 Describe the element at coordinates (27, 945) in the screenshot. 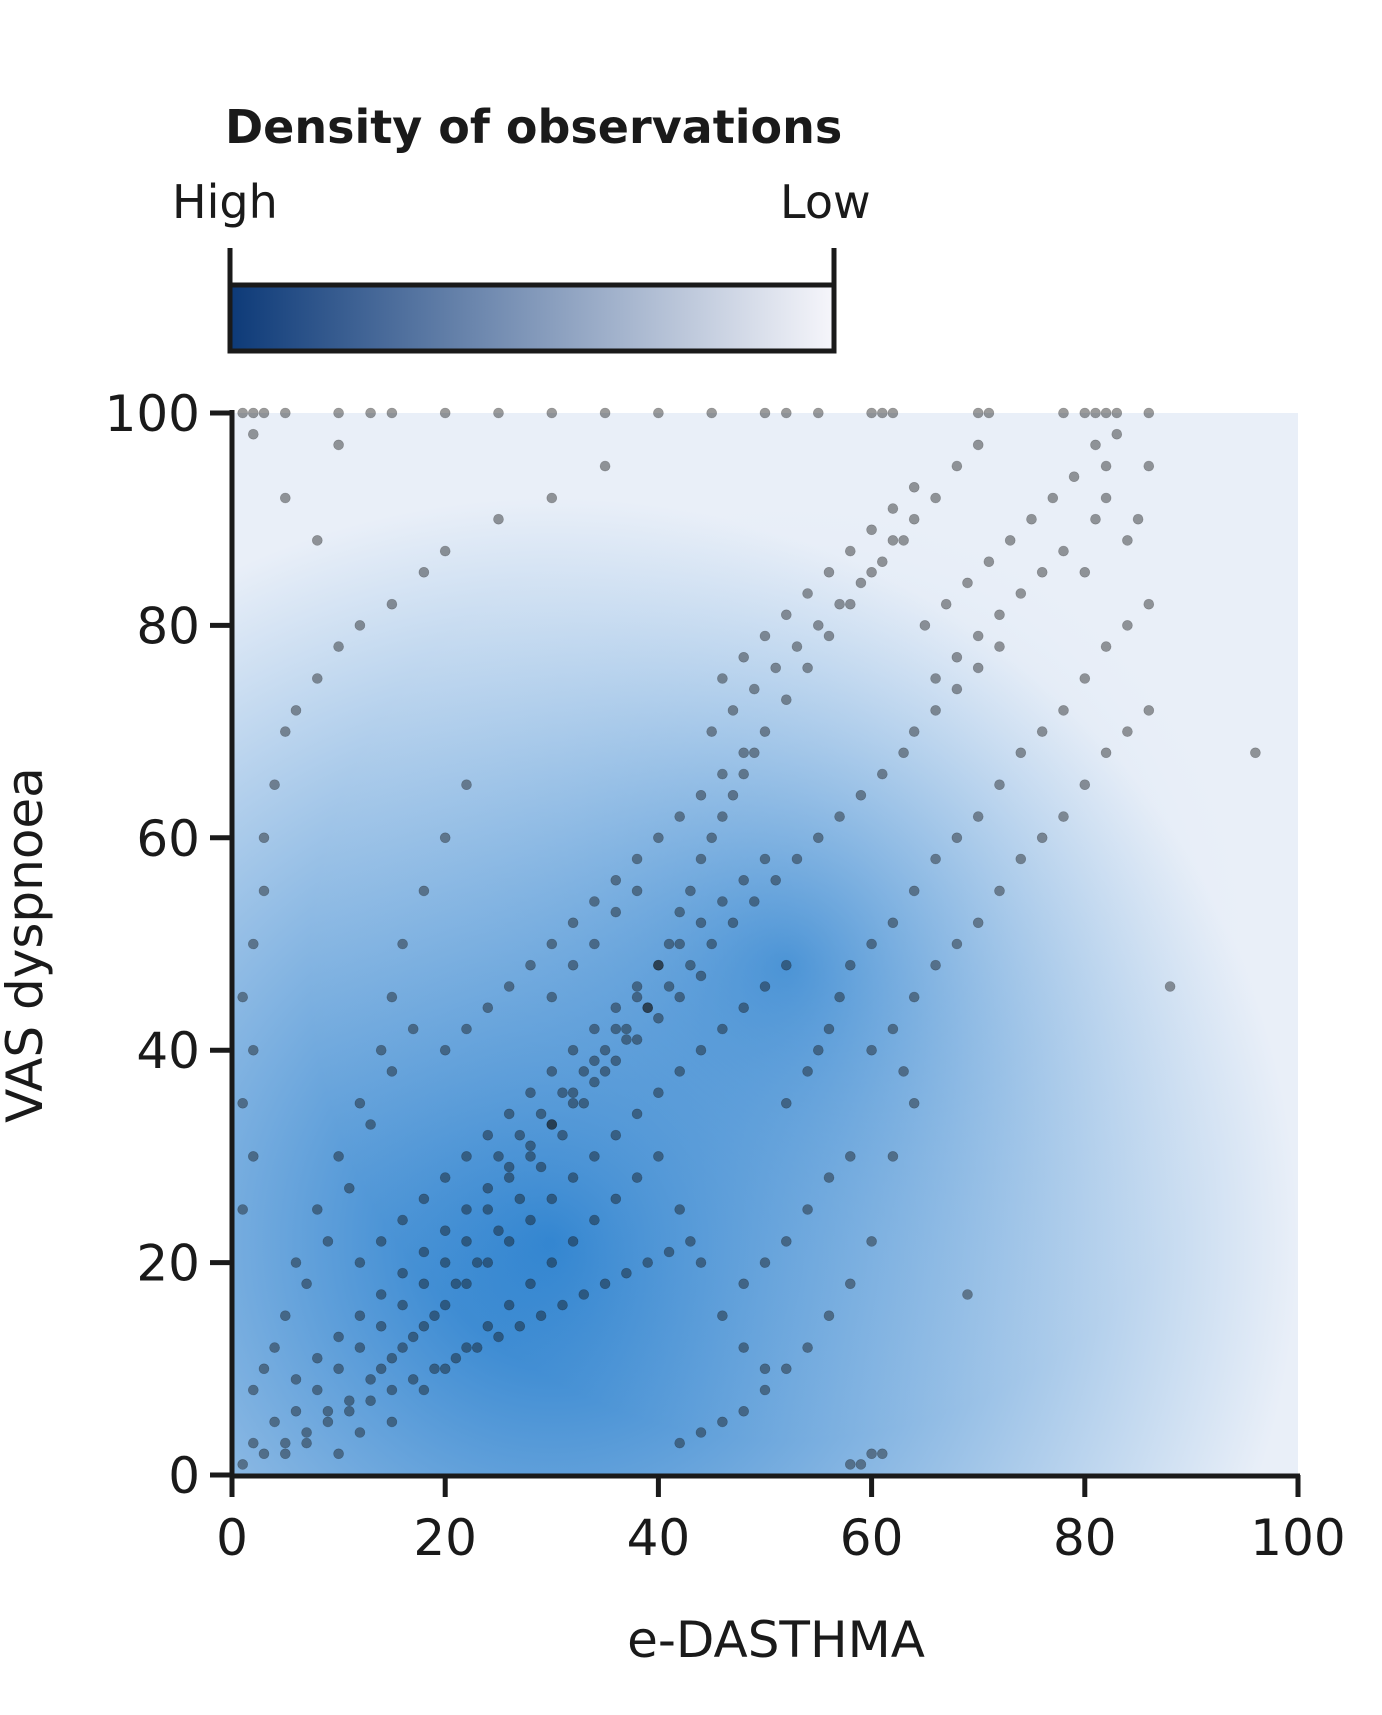

I see `y-axis-title: VAS dyspnoea` at that location.